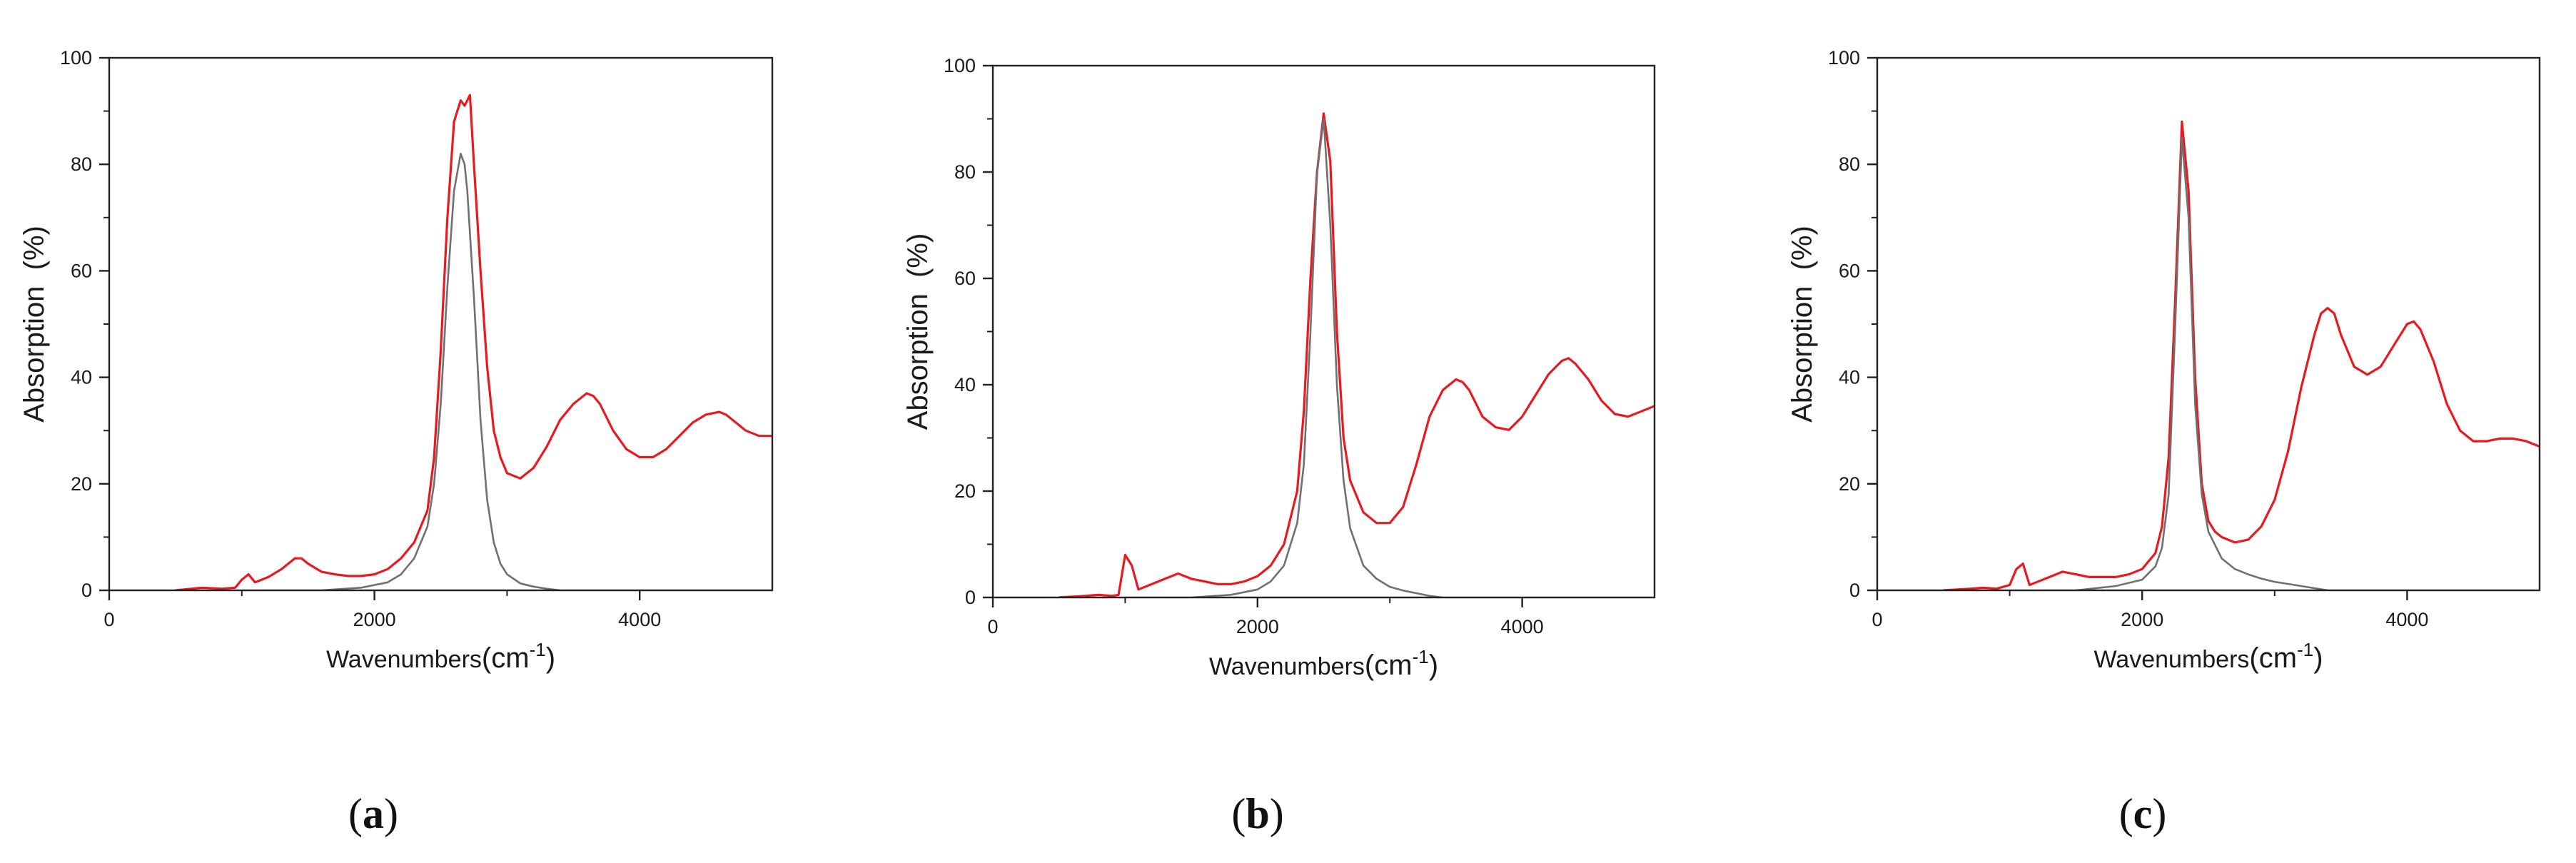  I want to click on panel-c-y-tick-label: 0, so click(1854, 590).